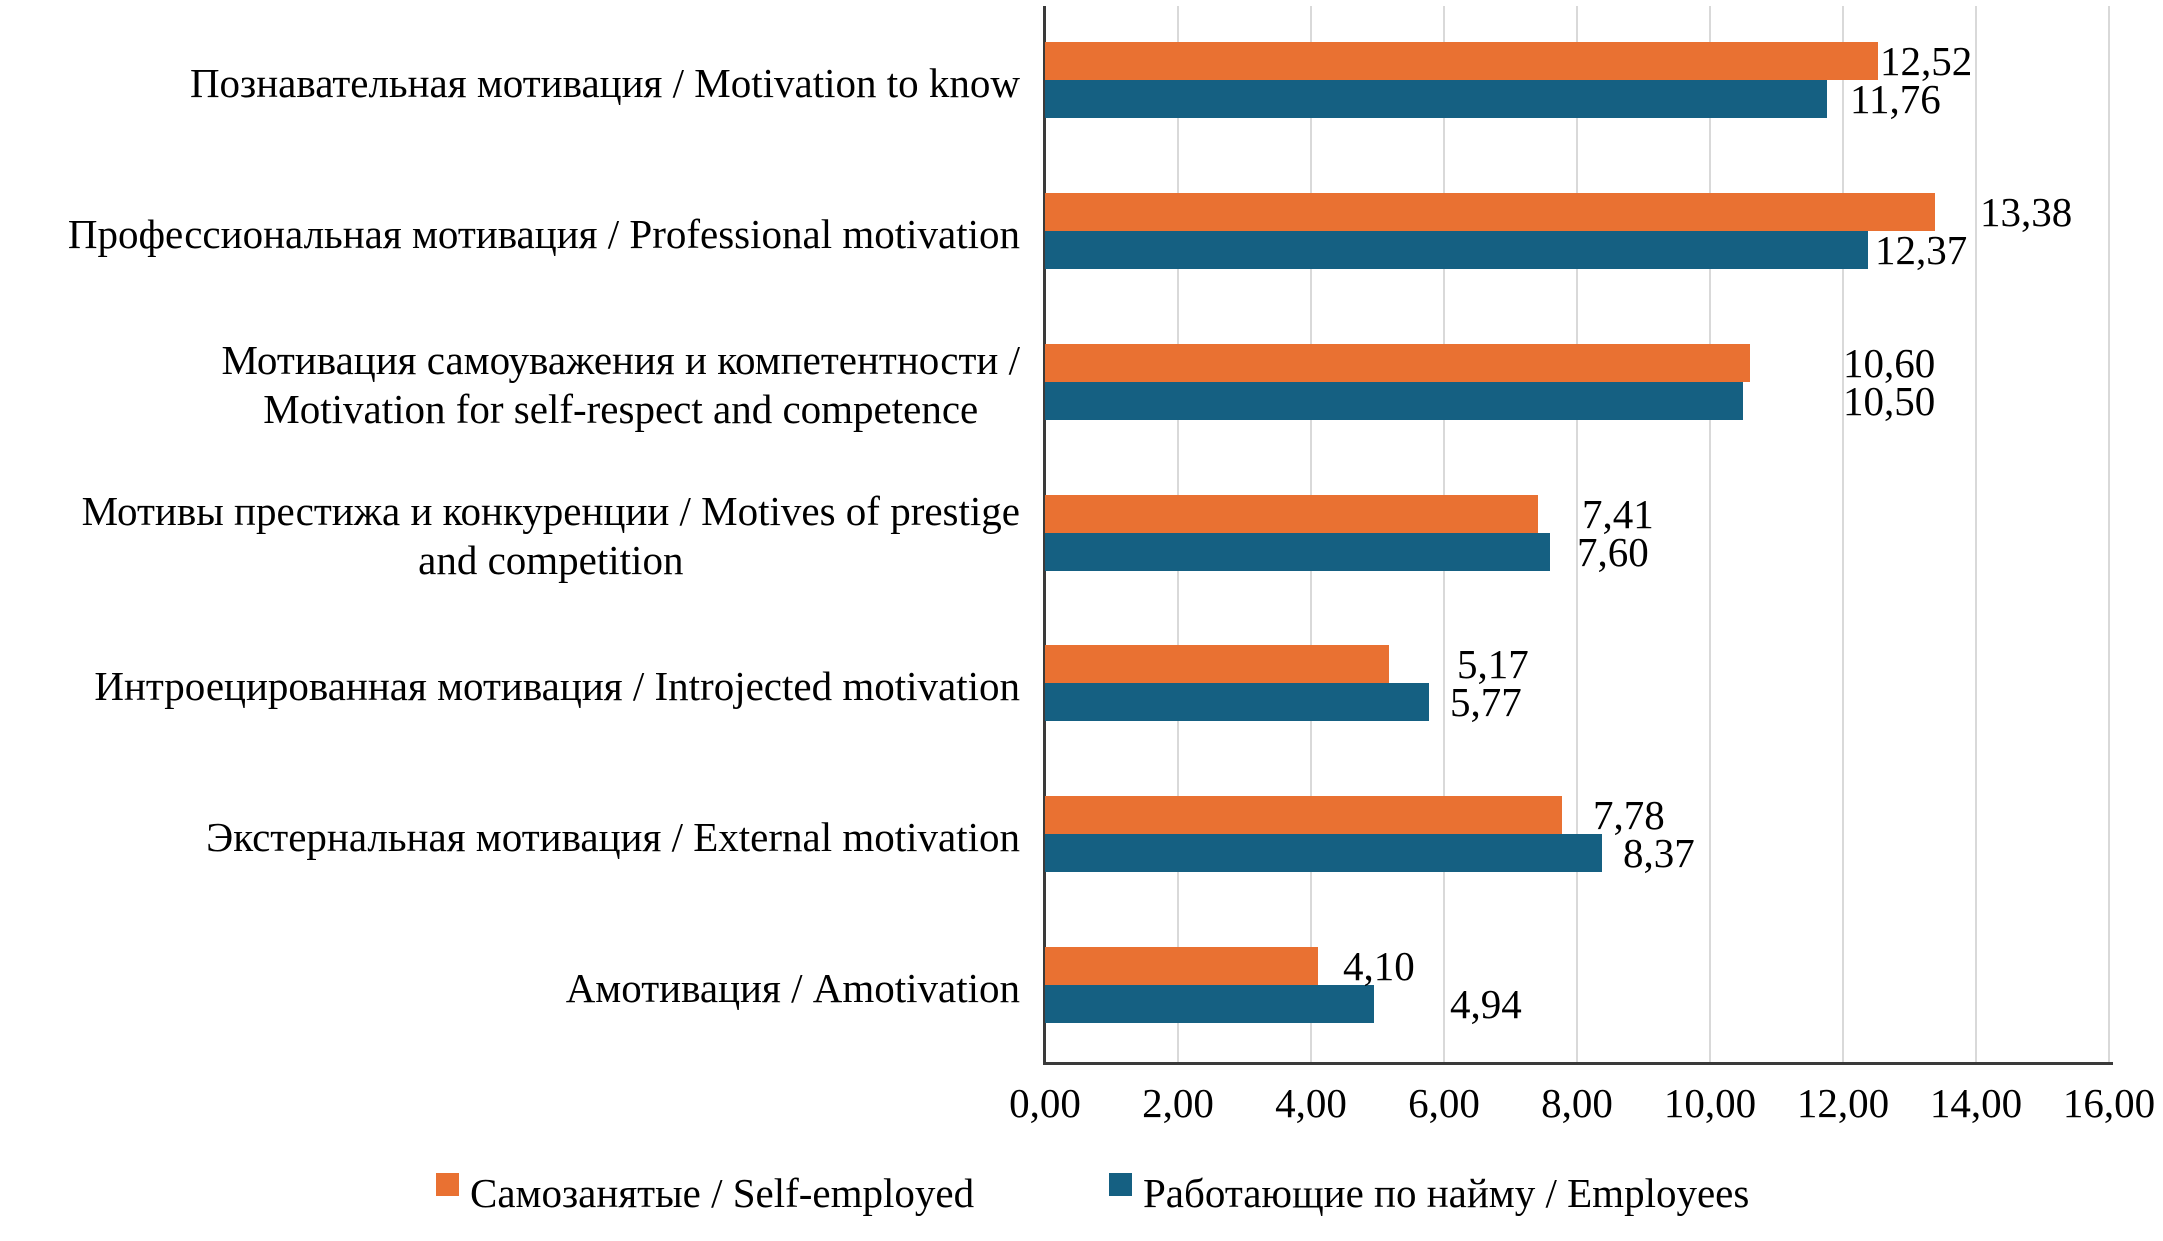  What do you see at coordinates (1444, 1103) in the screenshot?
I see `x-tick-6,00: 6,00` at bounding box center [1444, 1103].